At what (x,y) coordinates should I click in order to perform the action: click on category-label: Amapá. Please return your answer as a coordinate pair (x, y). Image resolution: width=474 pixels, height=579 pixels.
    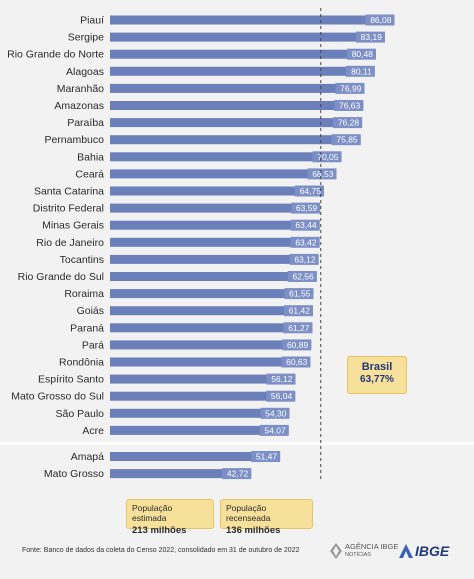
    Looking at the image, I should click on (87, 457).